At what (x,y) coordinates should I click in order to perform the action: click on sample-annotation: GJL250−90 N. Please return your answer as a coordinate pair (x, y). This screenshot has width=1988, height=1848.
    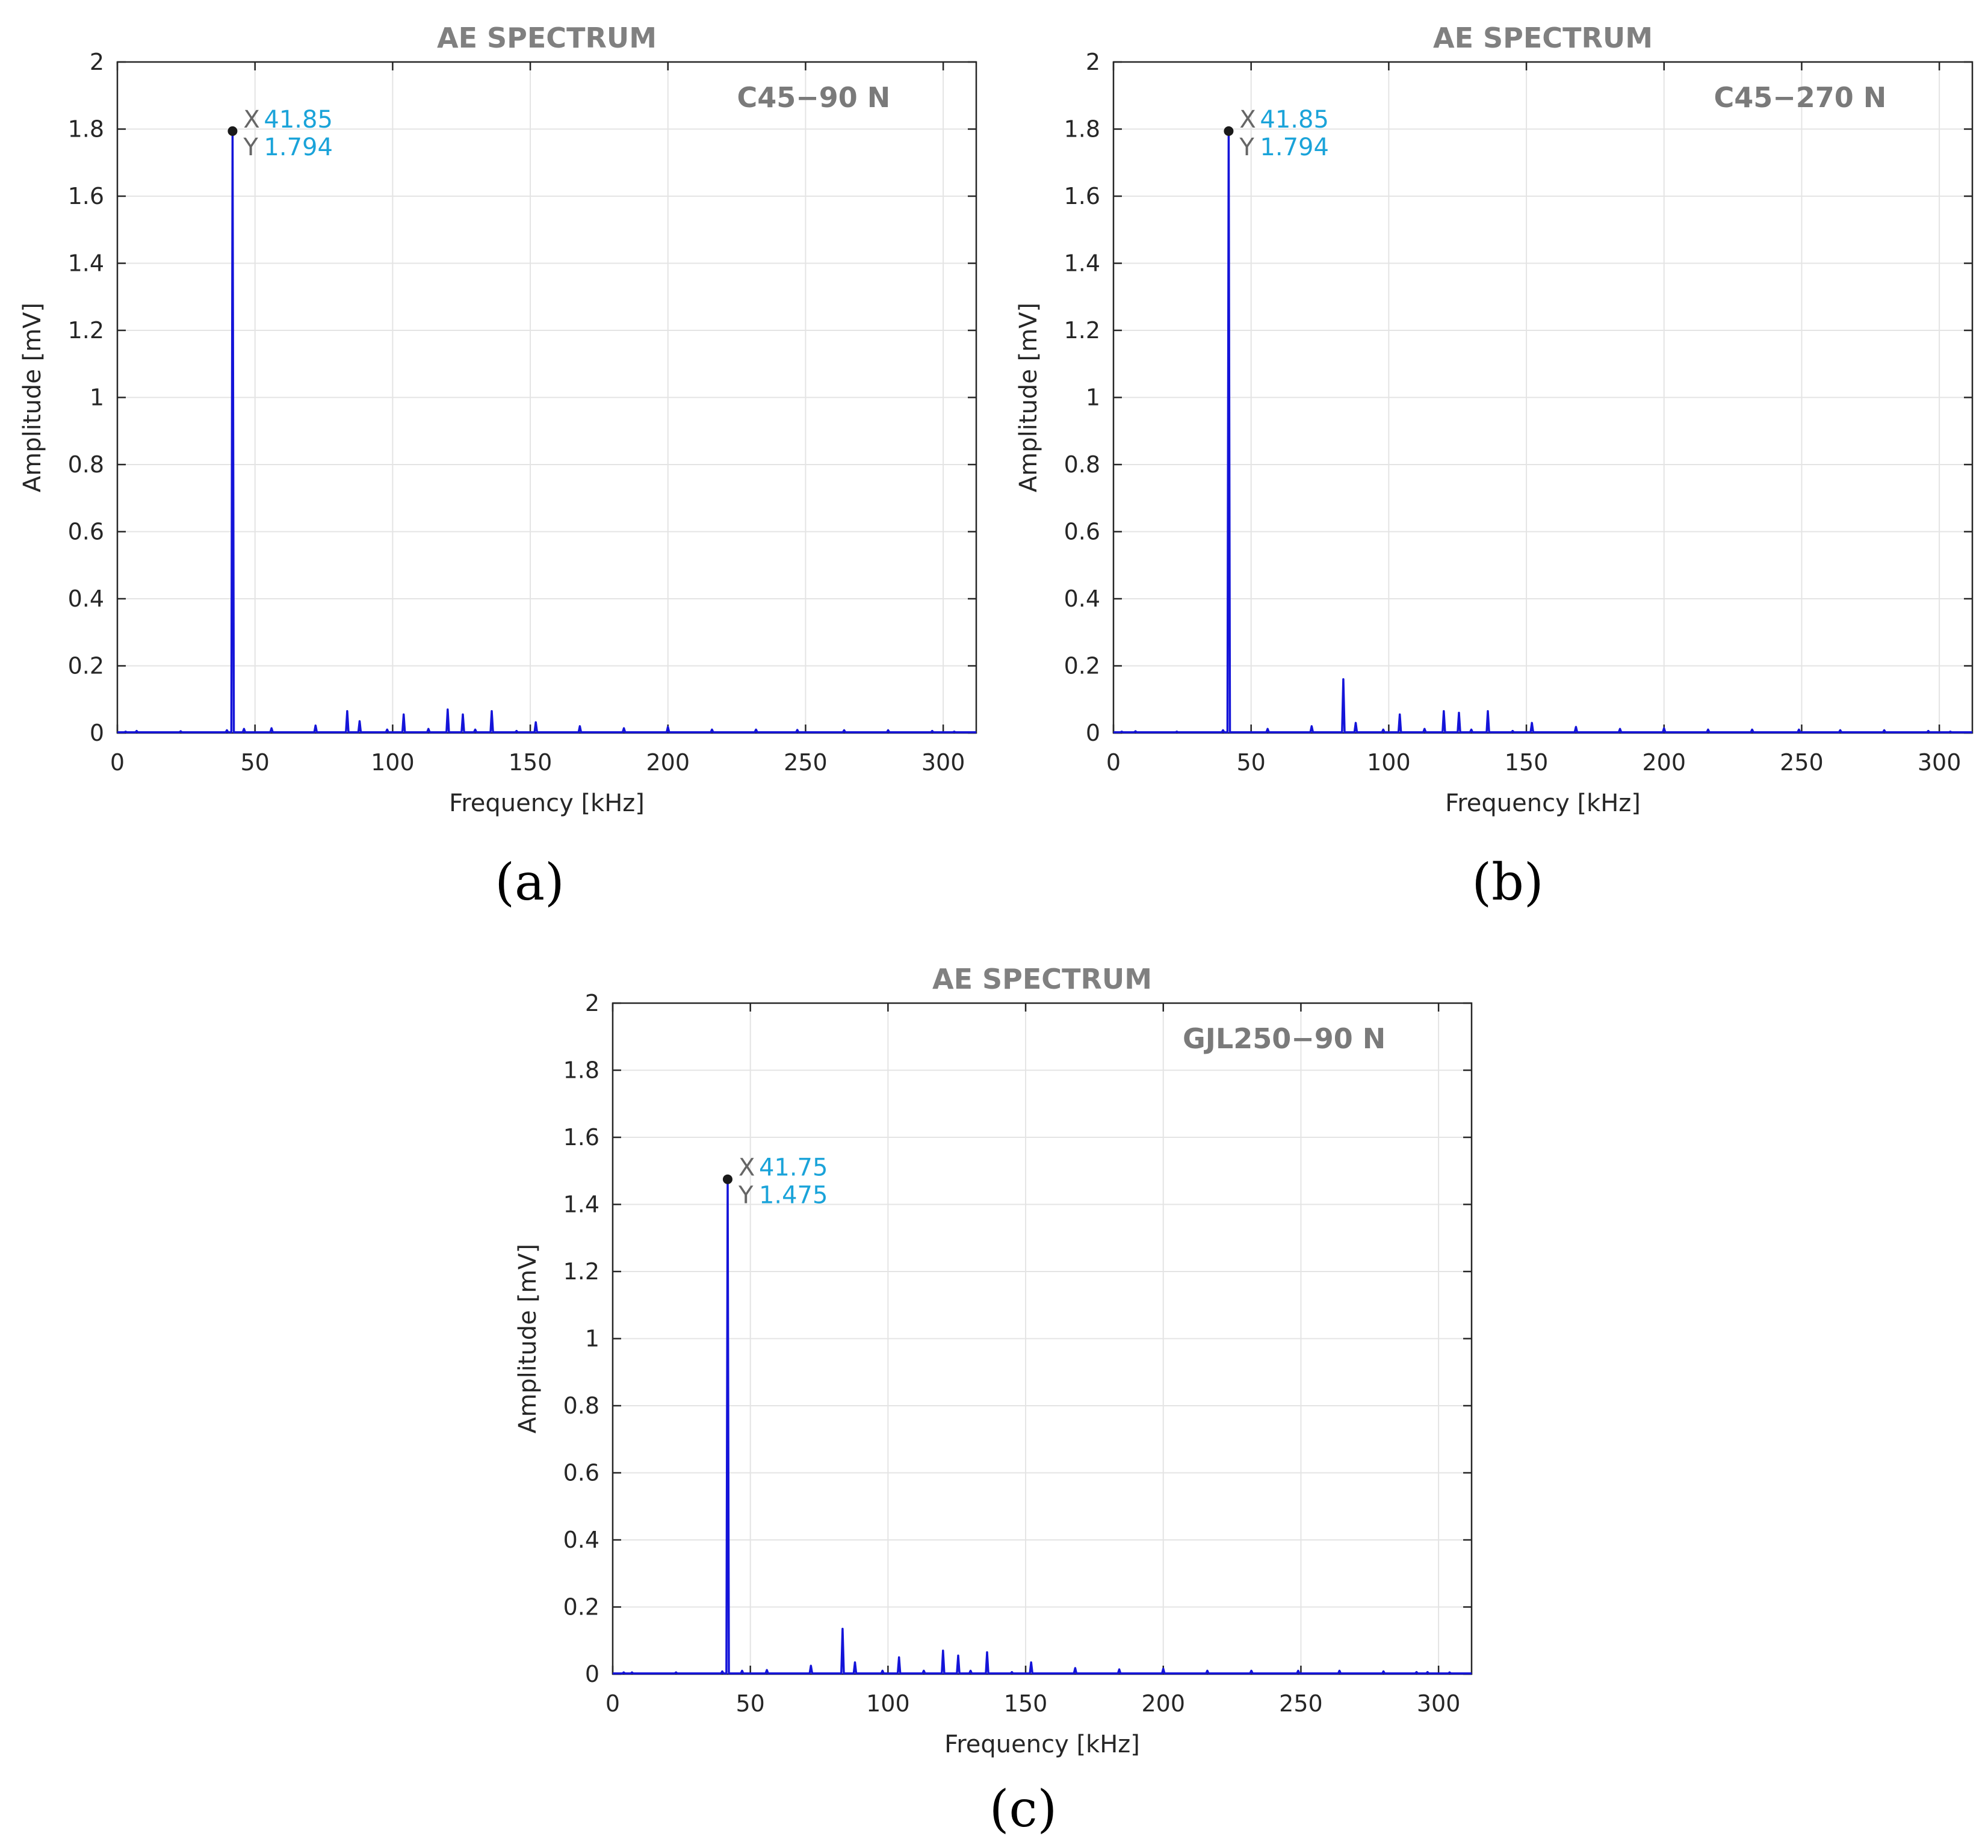
    Looking at the image, I should click on (1284, 1038).